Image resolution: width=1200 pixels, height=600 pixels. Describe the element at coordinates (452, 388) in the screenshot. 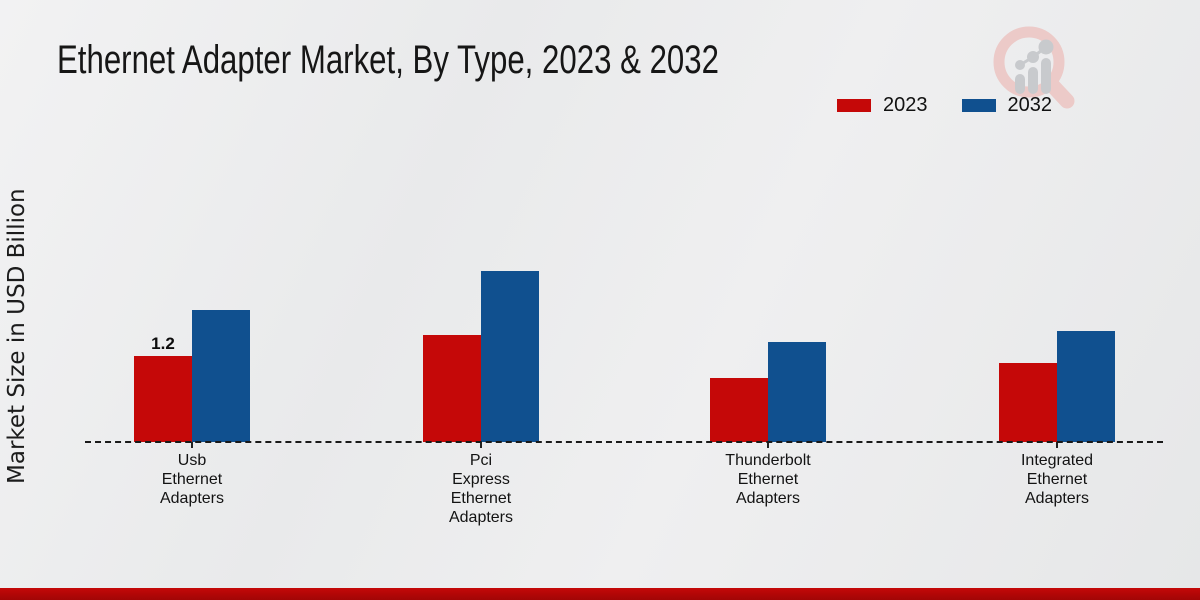

I see `bar-2023-pci-express-ethernet-adapters` at that location.